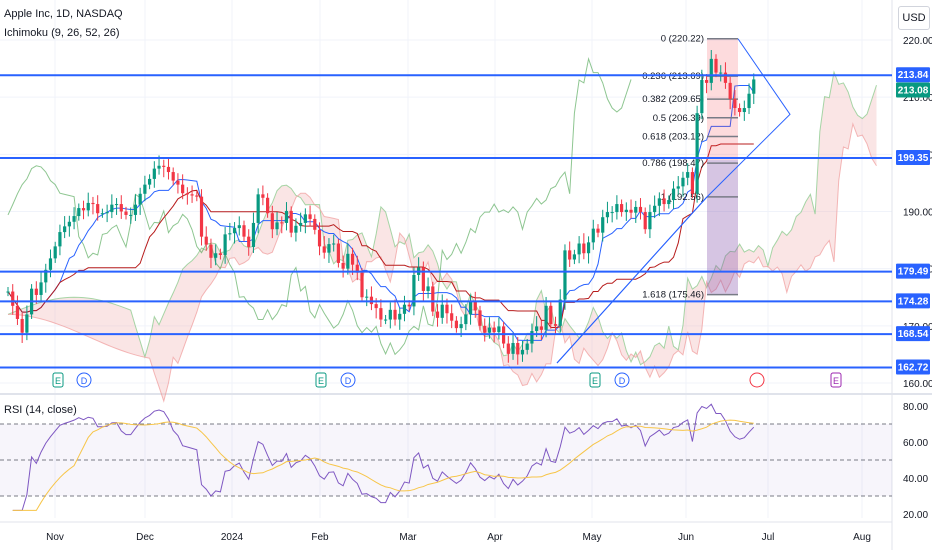 This screenshot has height=550, width=932. Describe the element at coordinates (917, 384) in the screenshot. I see `price-tick-label: 160.00` at that location.